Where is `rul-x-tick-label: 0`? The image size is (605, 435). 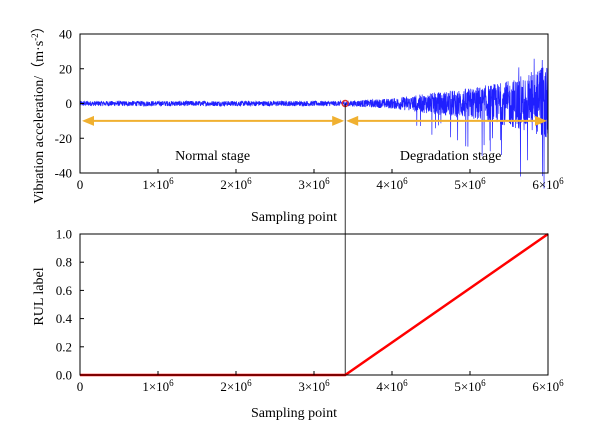 rul-x-tick-label: 0 is located at coordinates (80, 386).